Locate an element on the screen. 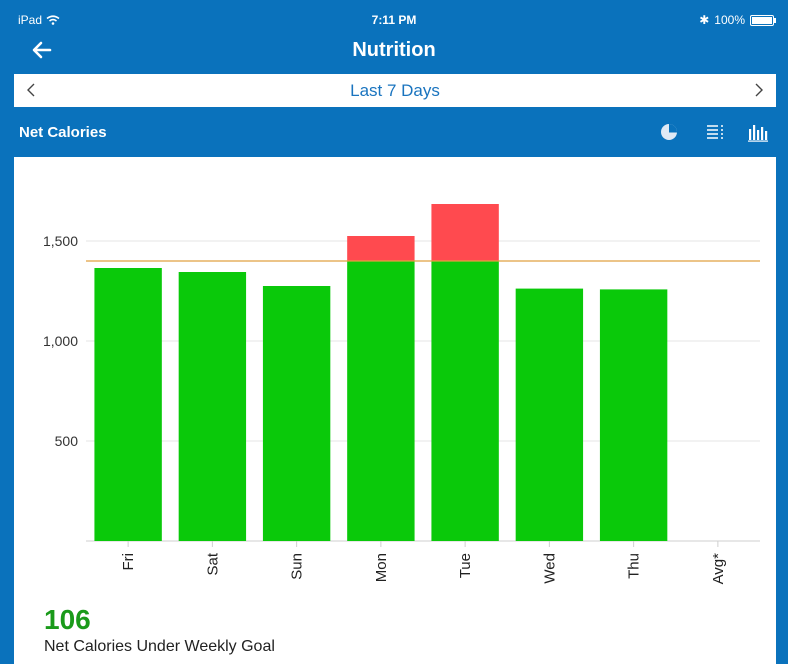 The height and width of the screenshot is (664, 788). arrow-left-icon is located at coordinates (42, 50).